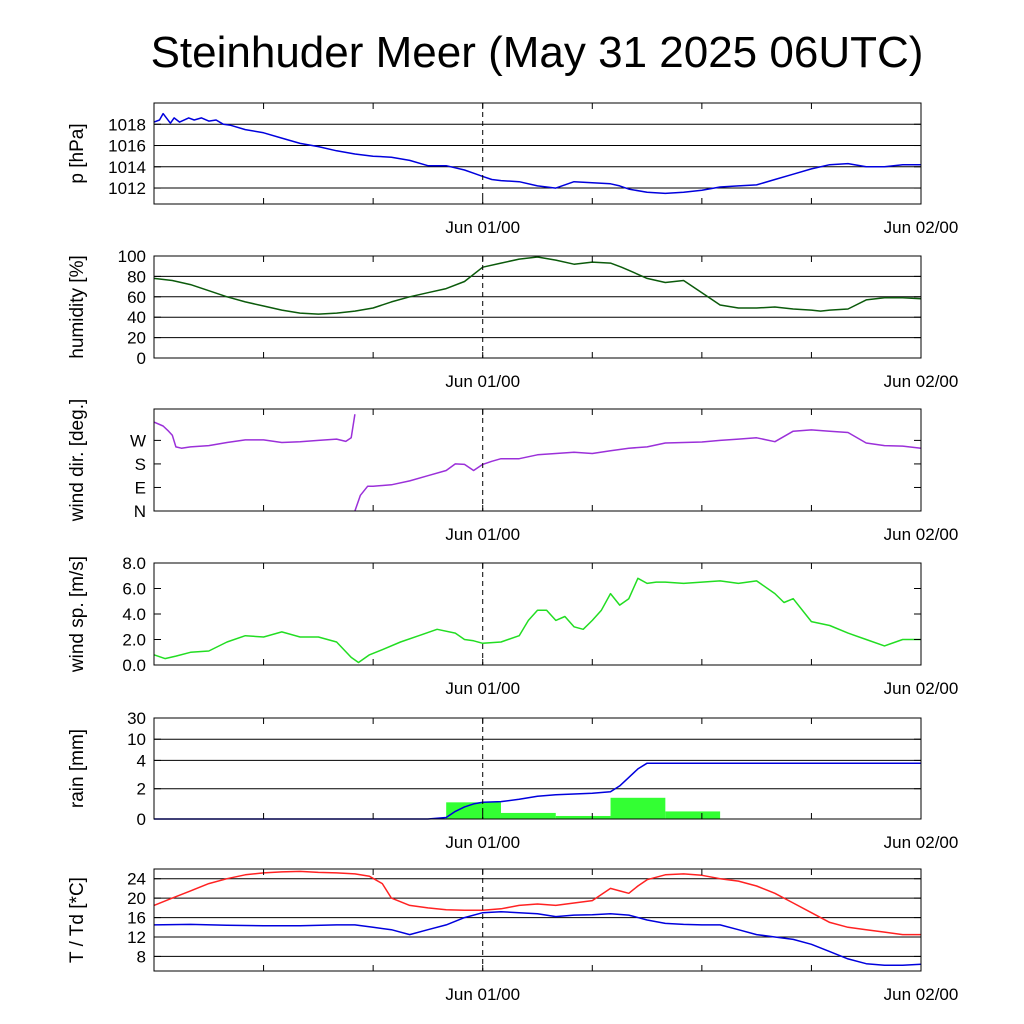 This screenshot has width=1024, height=1024. Describe the element at coordinates (77, 614) in the screenshot. I see `y-axis-label: wind sp. [m/s]` at that location.